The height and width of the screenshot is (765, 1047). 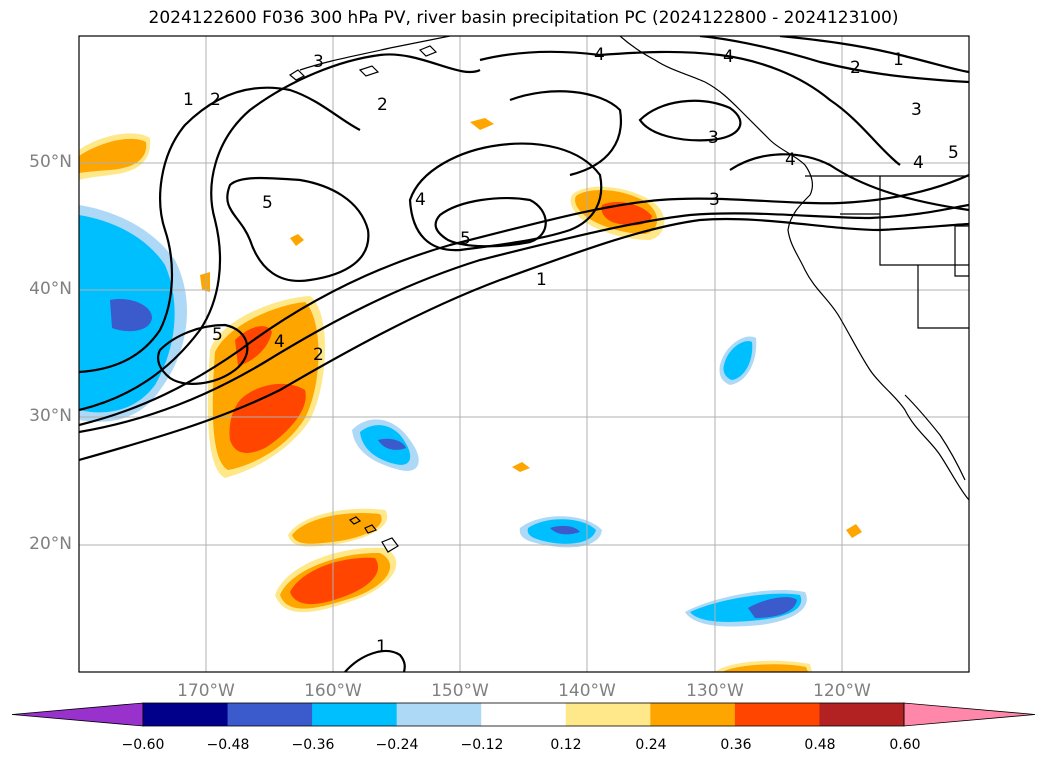 What do you see at coordinates (333, 691) in the screenshot?
I see `lon-label: 160°W` at bounding box center [333, 691].